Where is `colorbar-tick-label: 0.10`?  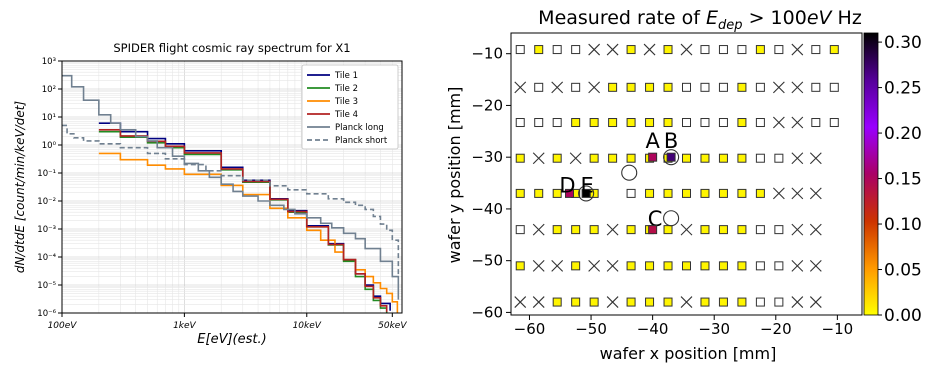
colorbar-tick-label: 0.10 is located at coordinates (903, 225).